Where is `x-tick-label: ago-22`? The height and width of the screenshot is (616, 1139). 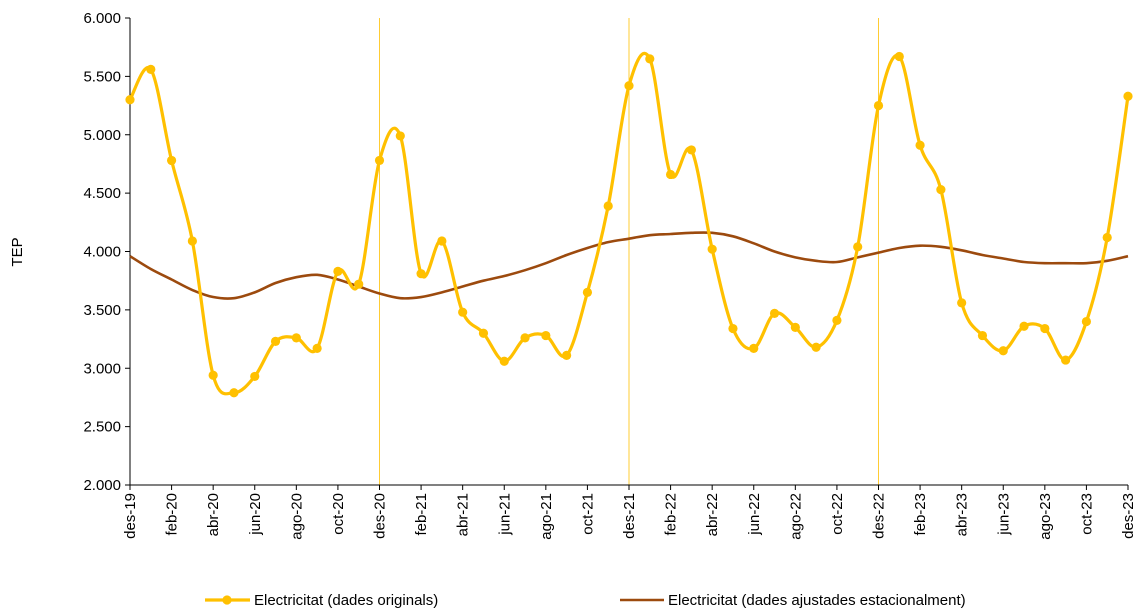
x-tick-label: ago-22 is located at coordinates (795, 516).